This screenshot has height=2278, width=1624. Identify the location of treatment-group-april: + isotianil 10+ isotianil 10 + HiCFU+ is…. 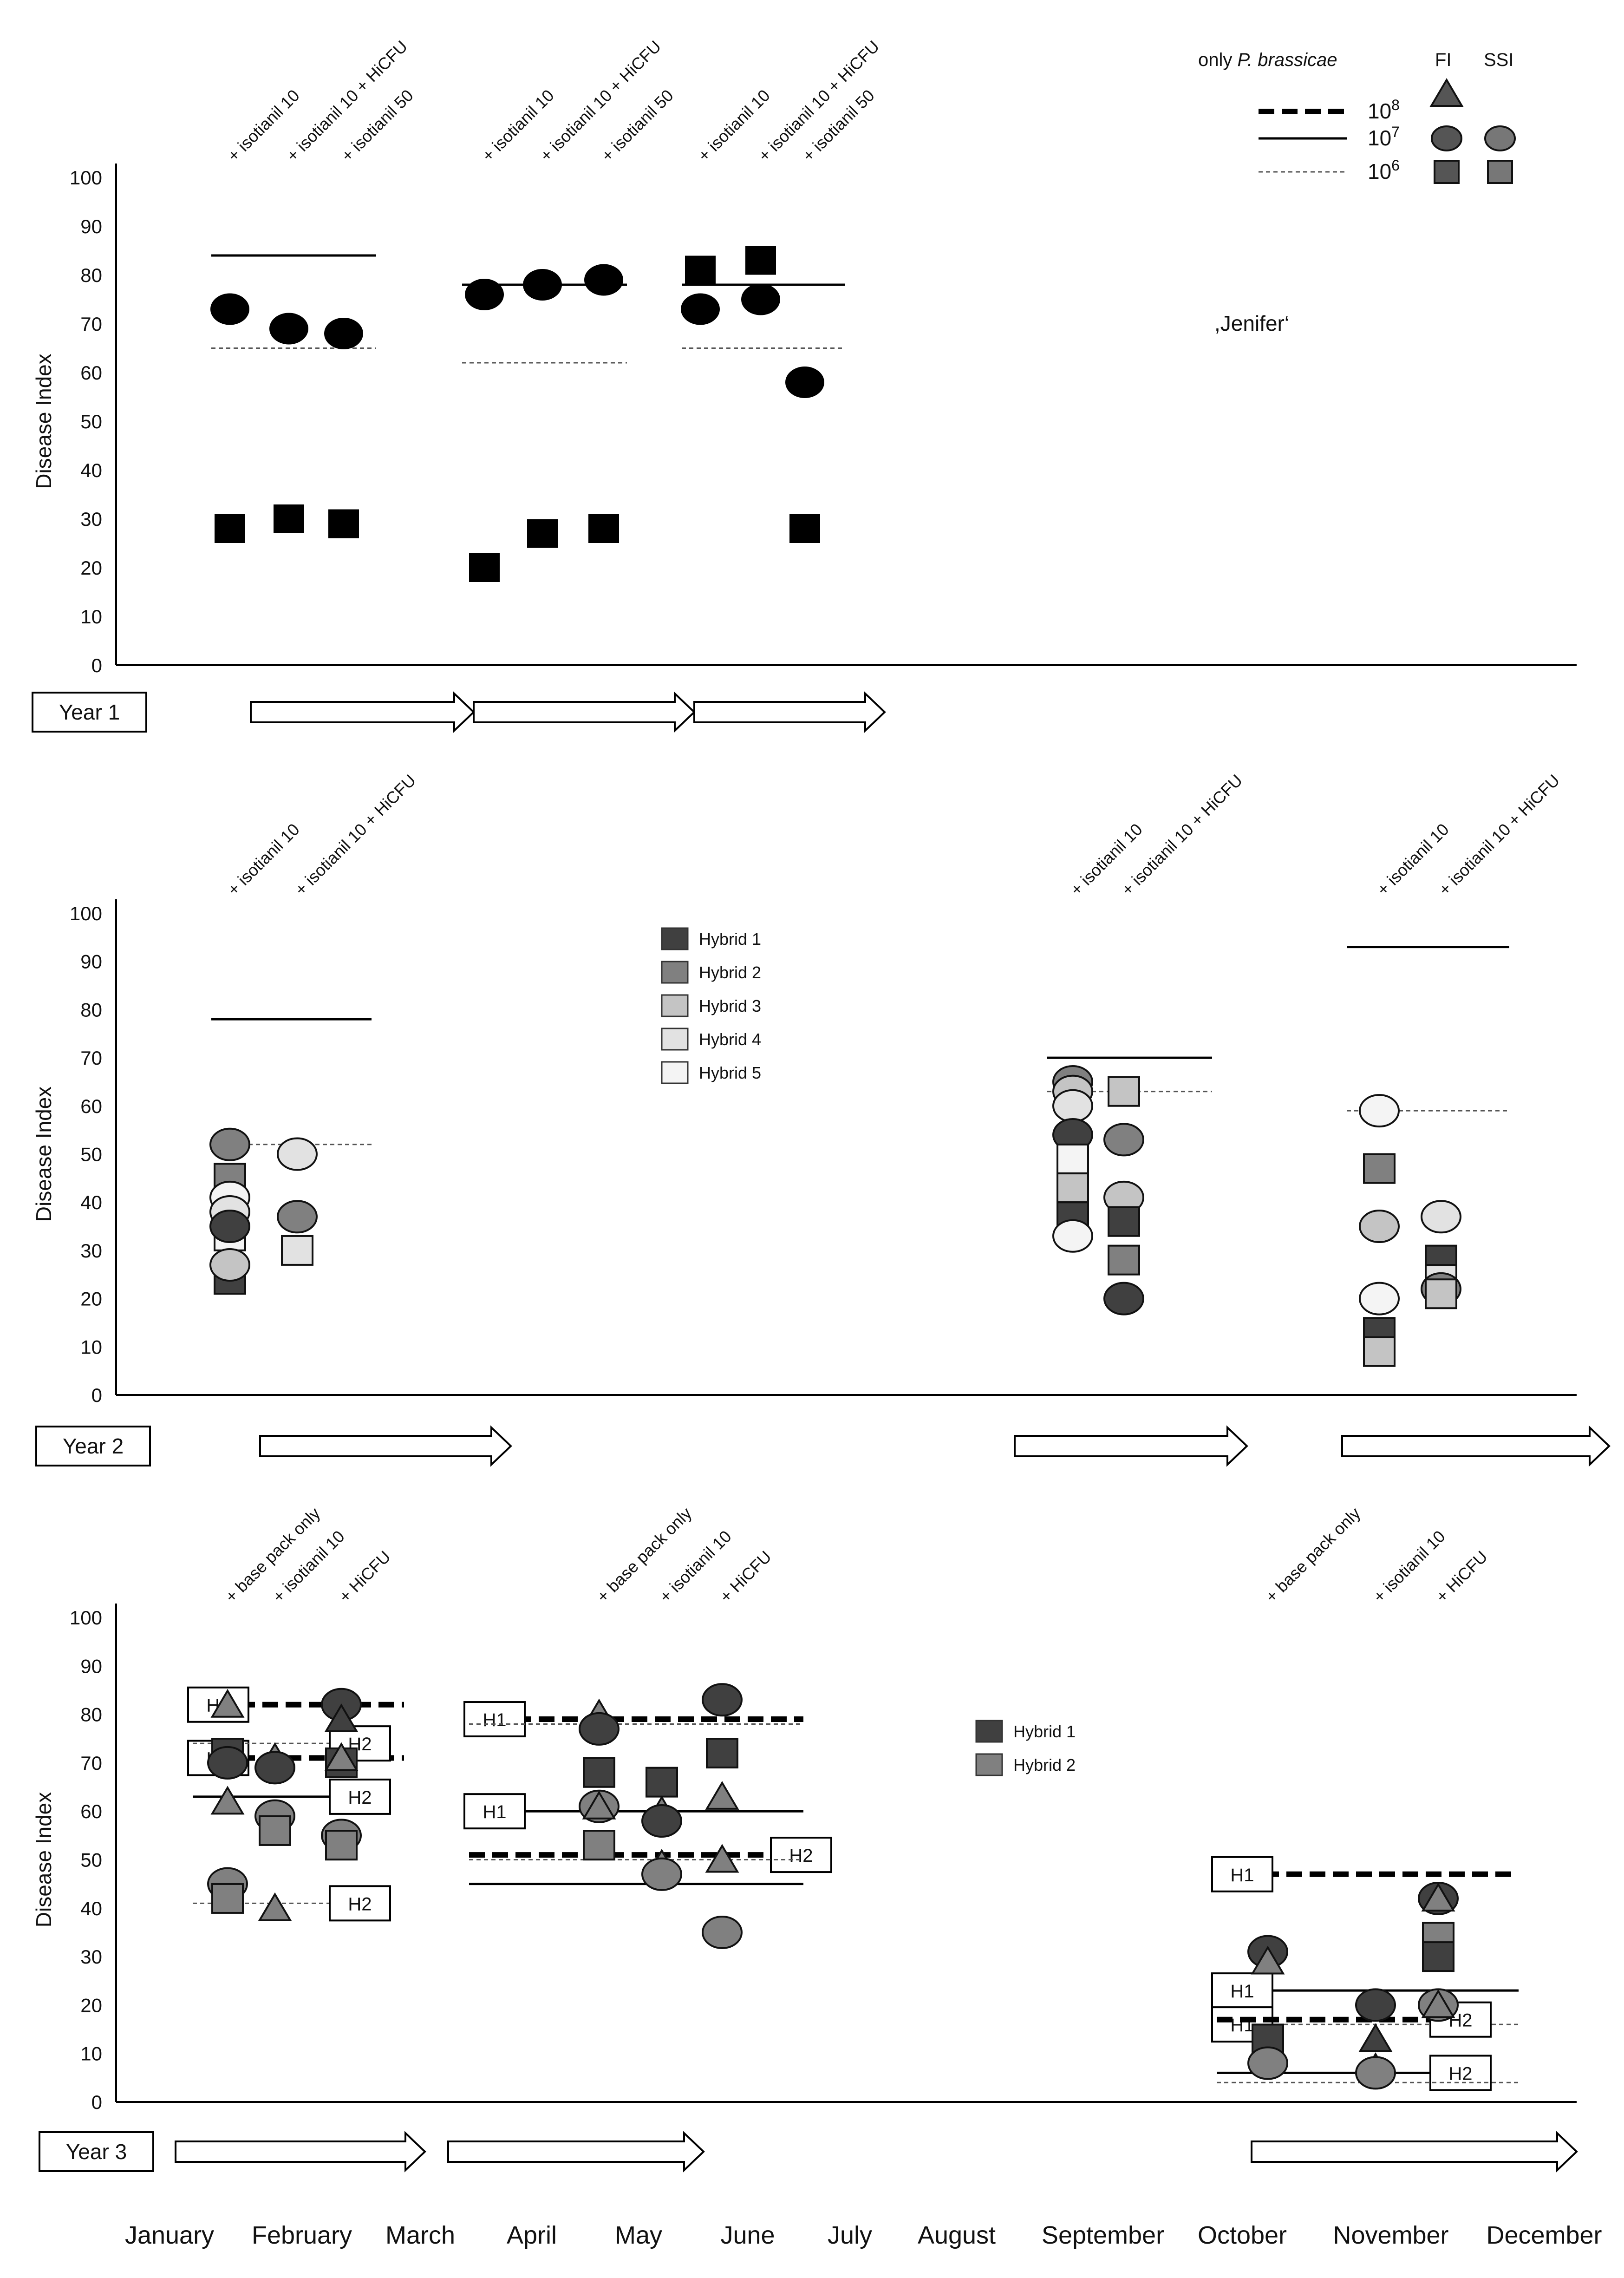
(569, 309).